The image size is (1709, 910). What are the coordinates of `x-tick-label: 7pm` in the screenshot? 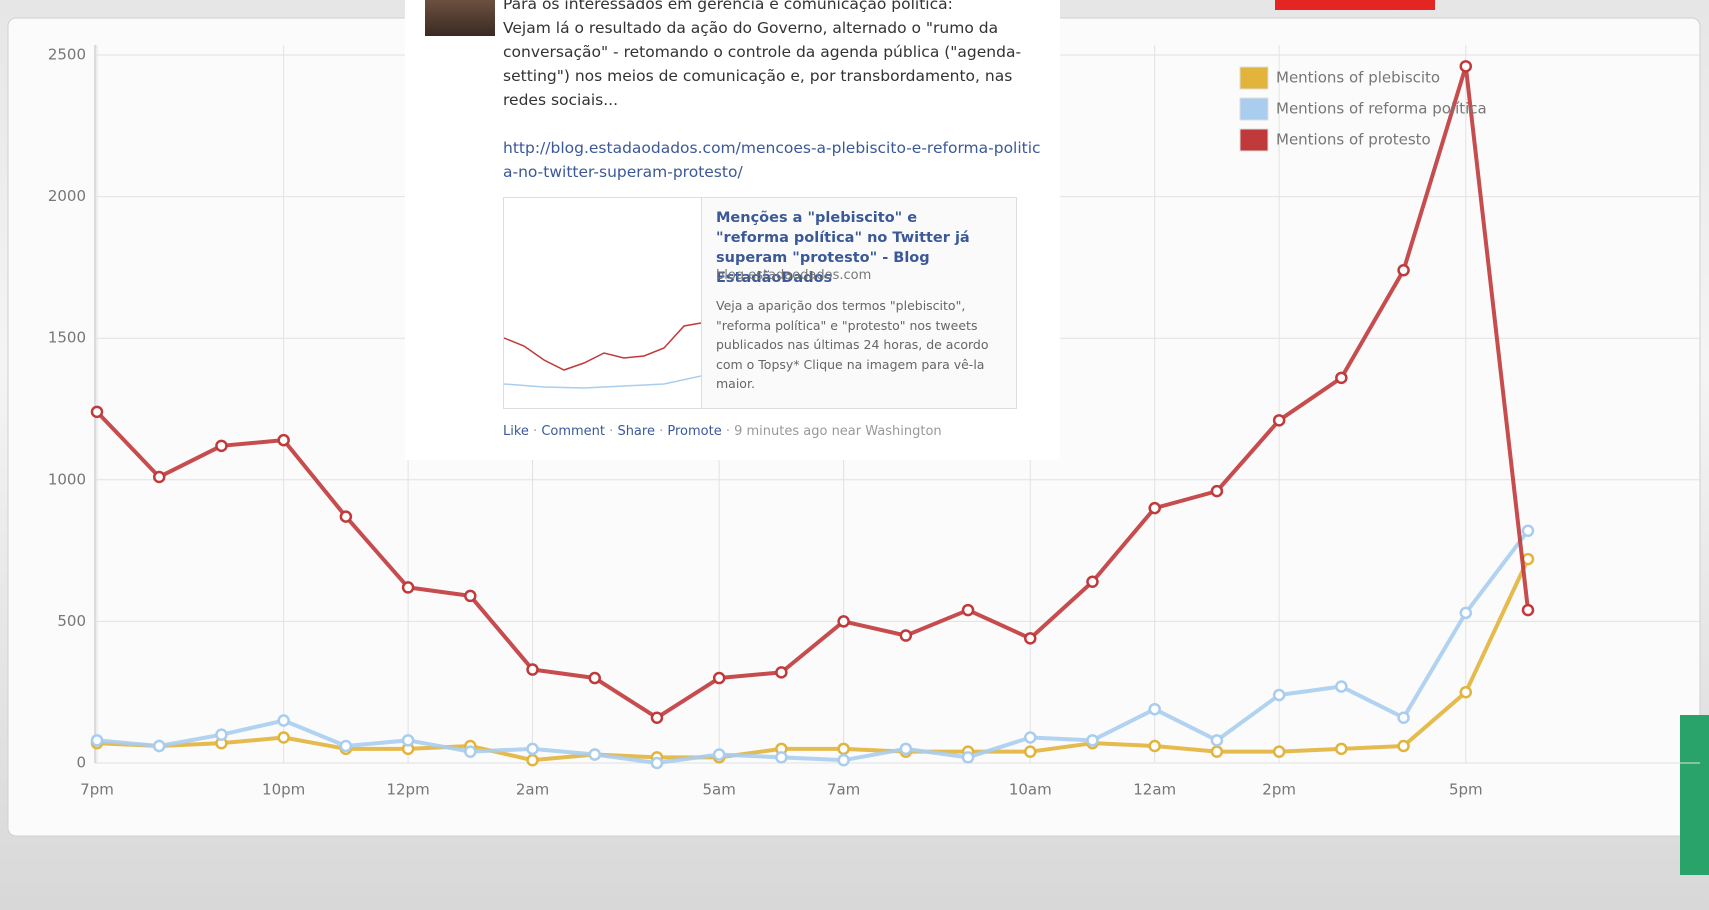 It's located at (97, 790).